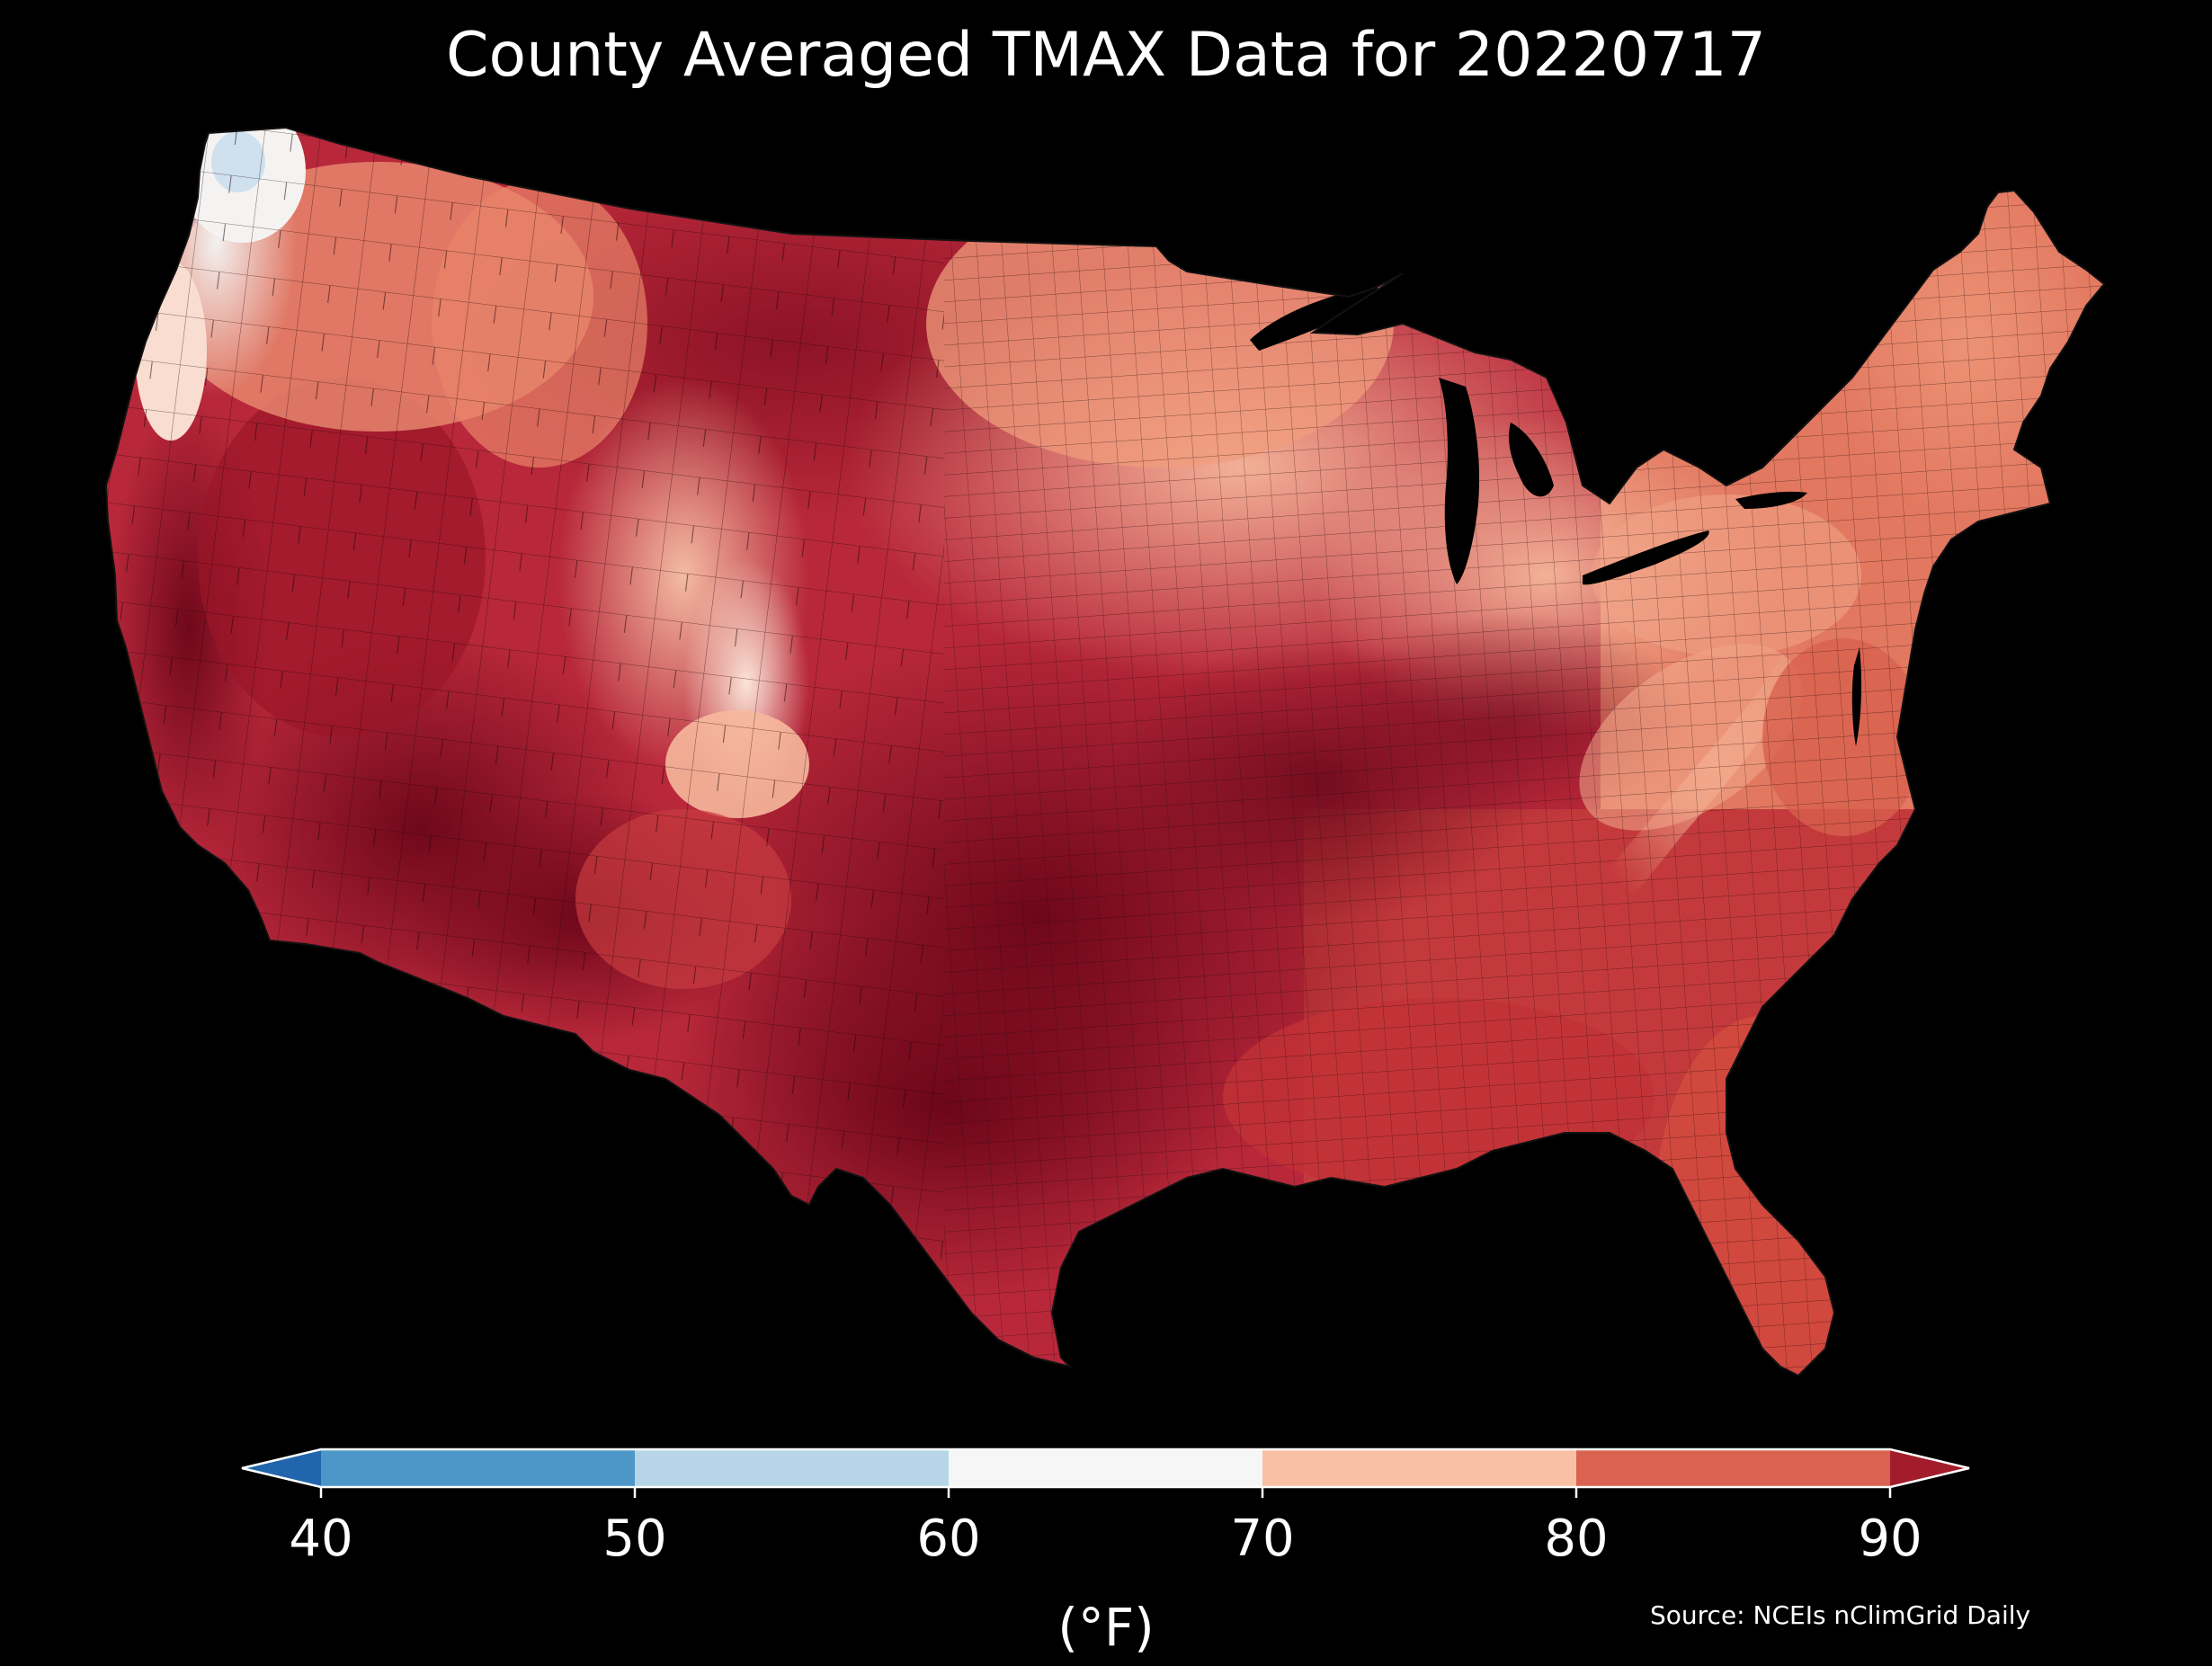 Image resolution: width=2212 pixels, height=1666 pixels. Describe the element at coordinates (281, 1468) in the screenshot. I see `colorbar-extend-low` at that location.